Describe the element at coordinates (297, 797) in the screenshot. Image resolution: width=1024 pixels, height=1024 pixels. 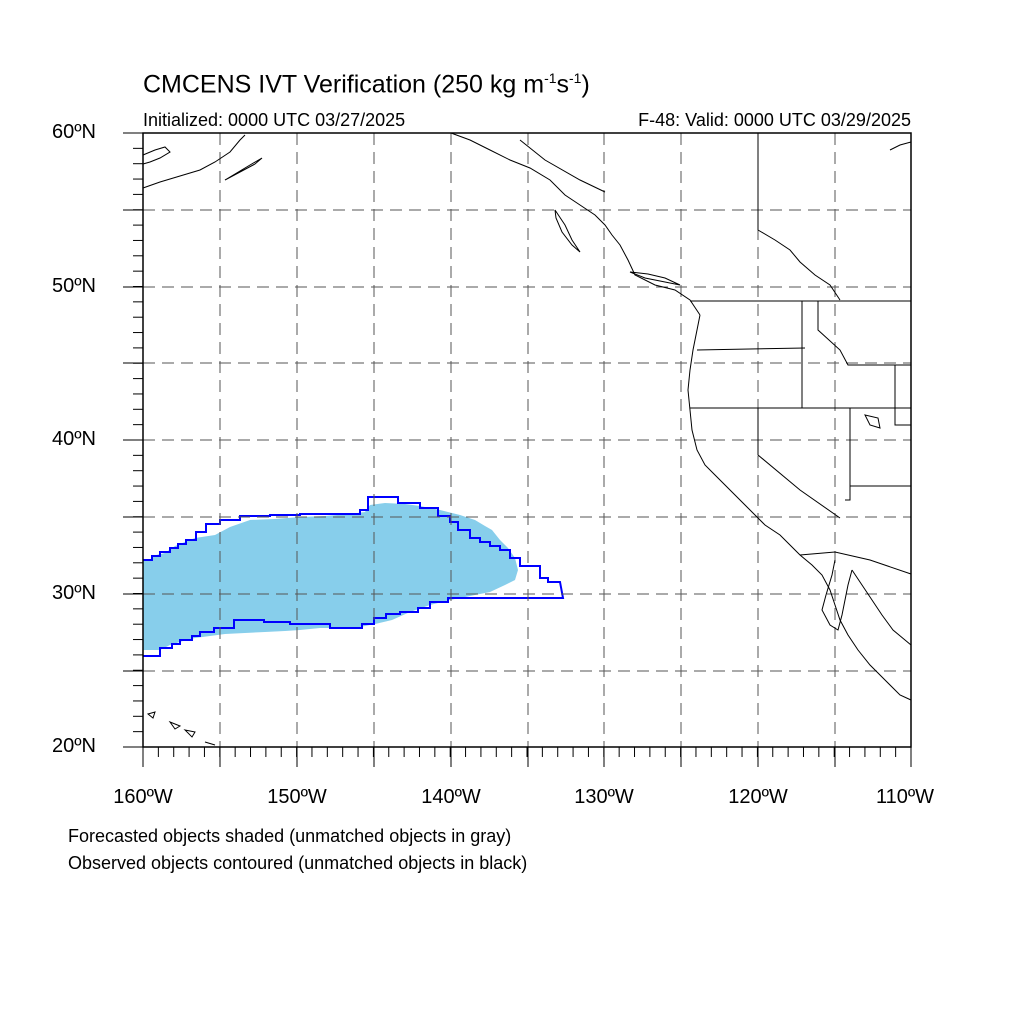
I see `lon-label-150w: 150ºW` at that location.